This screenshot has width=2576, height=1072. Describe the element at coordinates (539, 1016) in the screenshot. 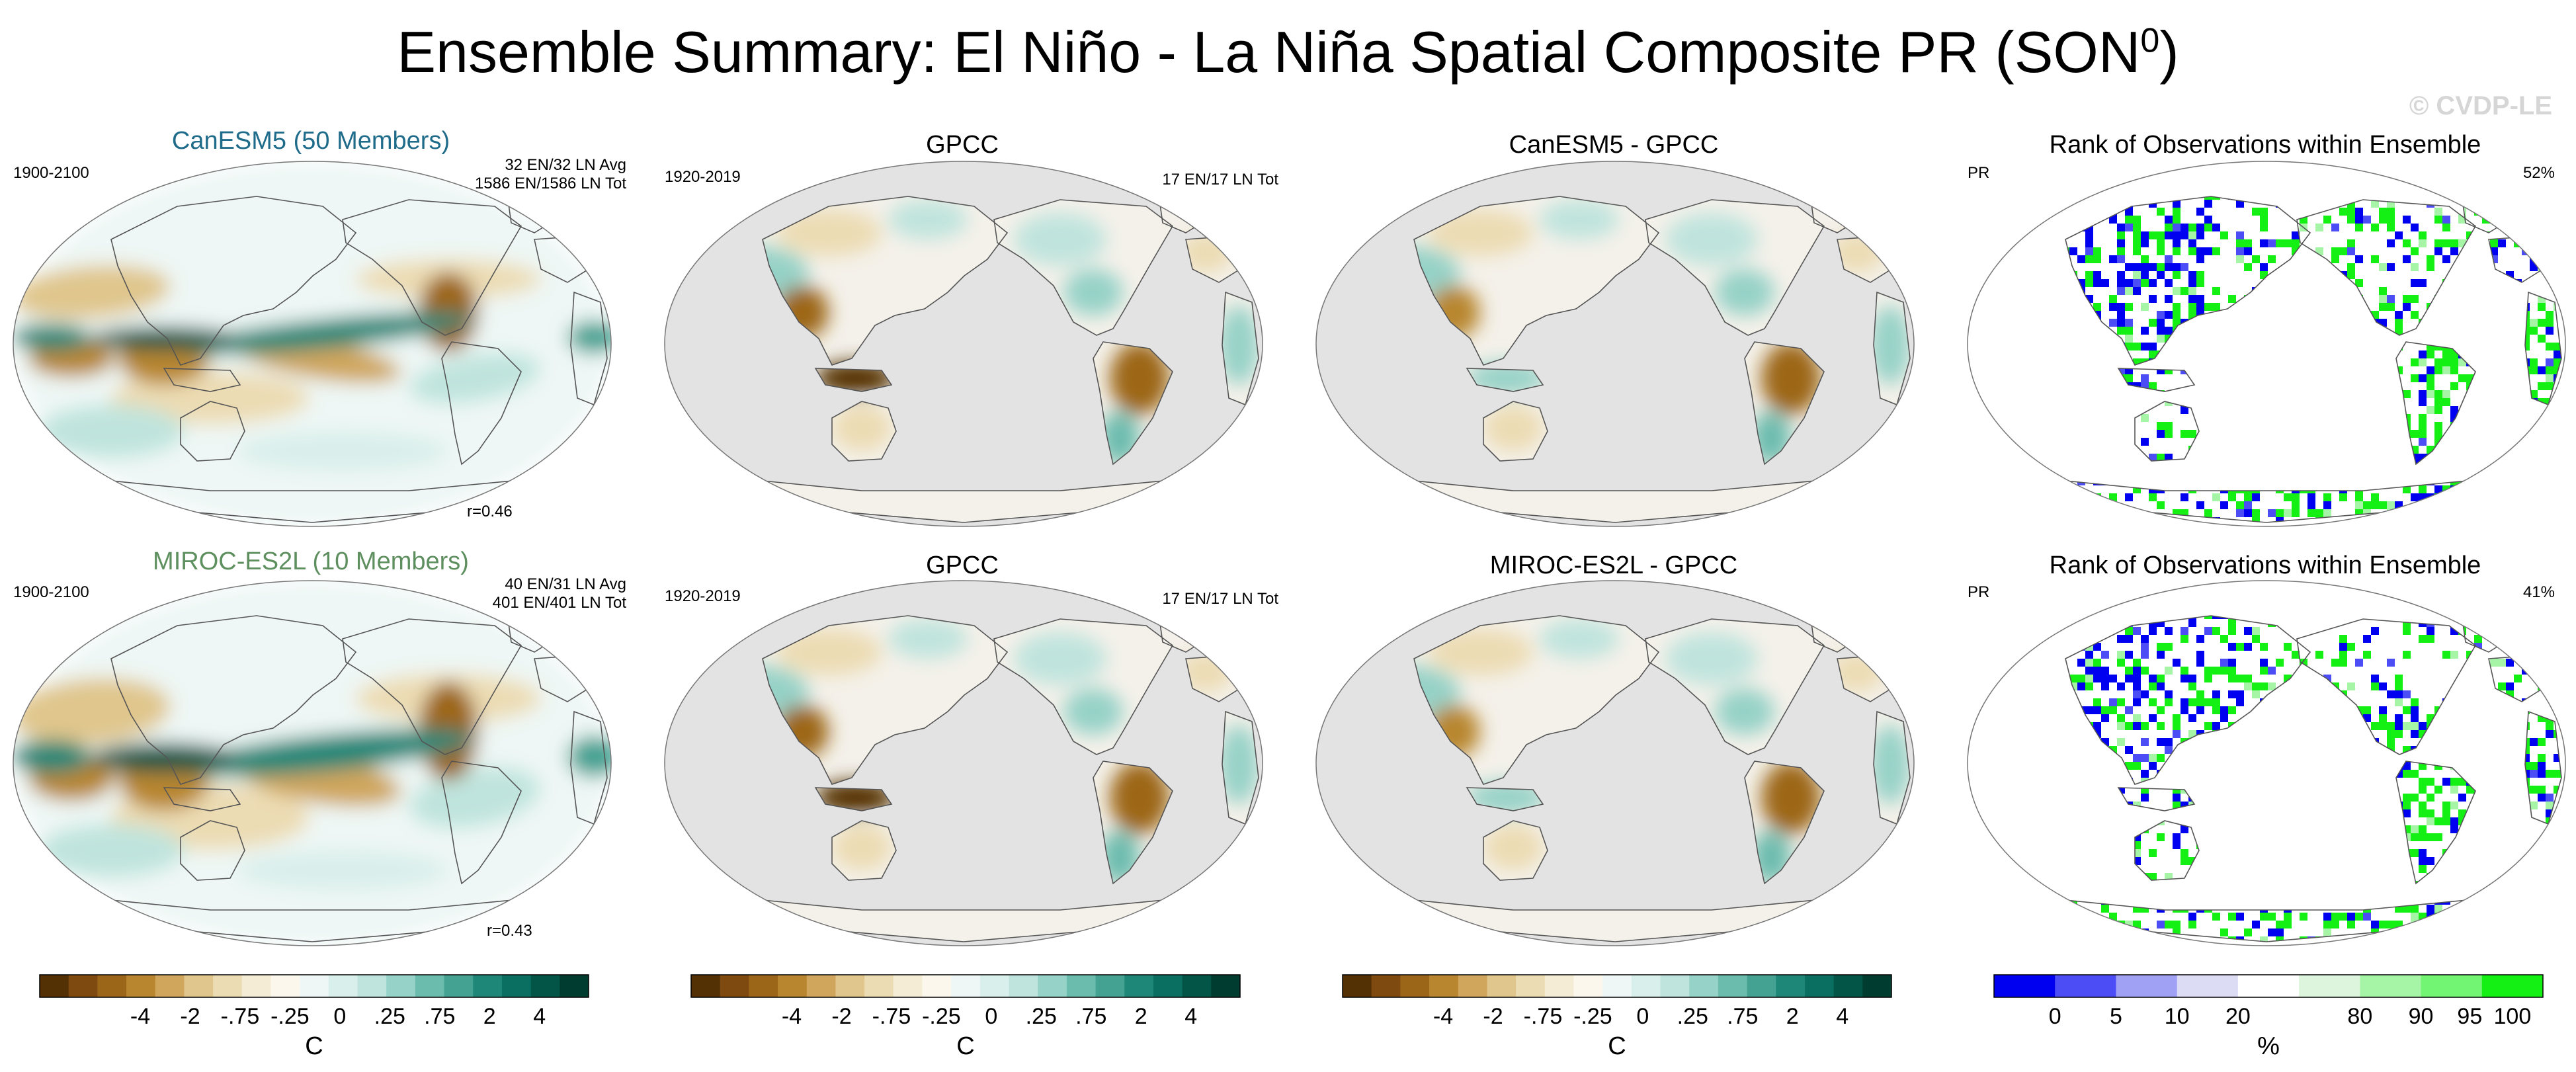

I see `colorbar-tick-label: 4` at that location.